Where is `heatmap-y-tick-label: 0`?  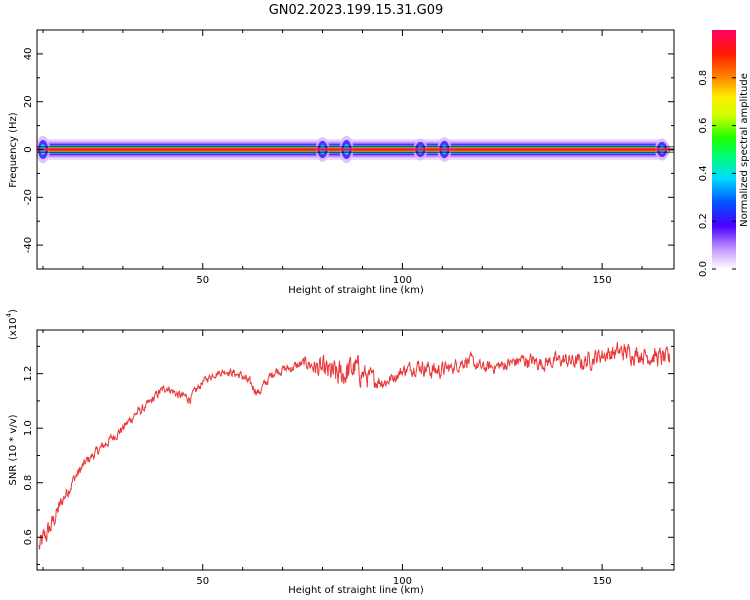
heatmap-y-tick-label: 0 is located at coordinates (28, 149).